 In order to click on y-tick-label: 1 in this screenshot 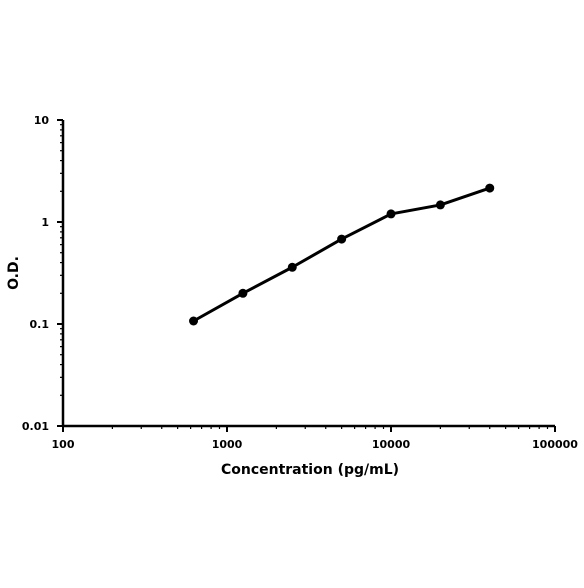, I will do `click(45, 222)`.